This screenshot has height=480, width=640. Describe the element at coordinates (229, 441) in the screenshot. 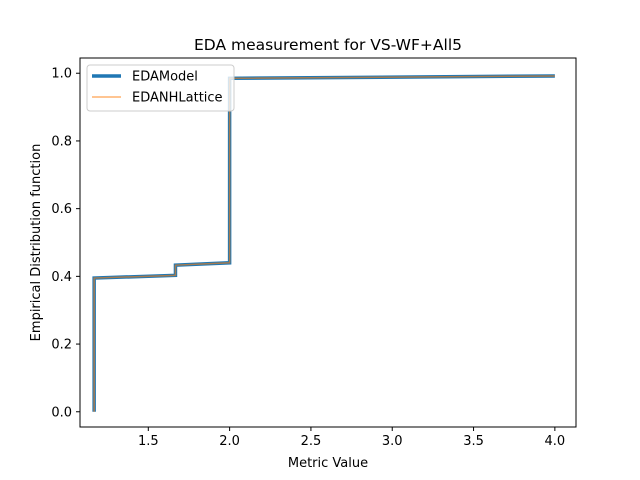

I see `x-tick-label: 2.0` at that location.